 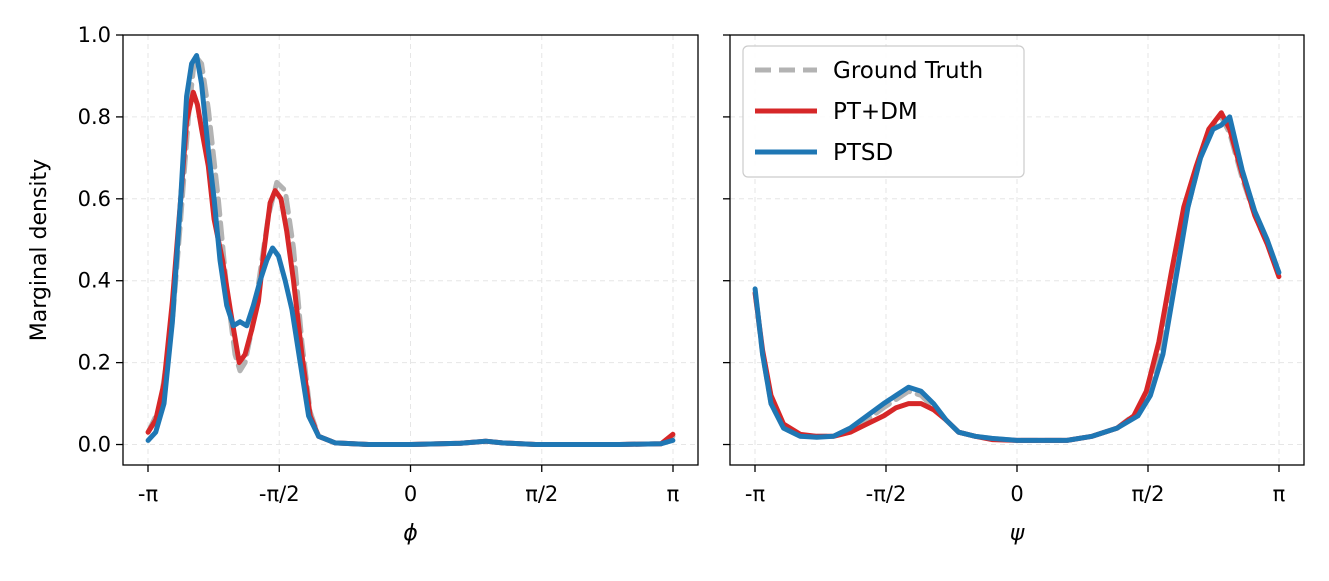 What do you see at coordinates (908, 71) in the screenshot?
I see `legend-label-ground-truth: Ground Truth` at bounding box center [908, 71].